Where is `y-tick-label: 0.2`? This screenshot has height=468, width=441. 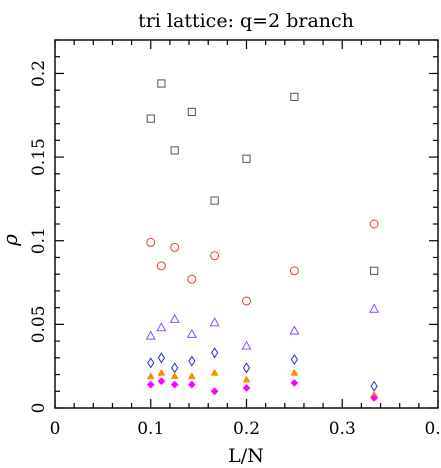 y-tick-label: 0.2 is located at coordinates (39, 73).